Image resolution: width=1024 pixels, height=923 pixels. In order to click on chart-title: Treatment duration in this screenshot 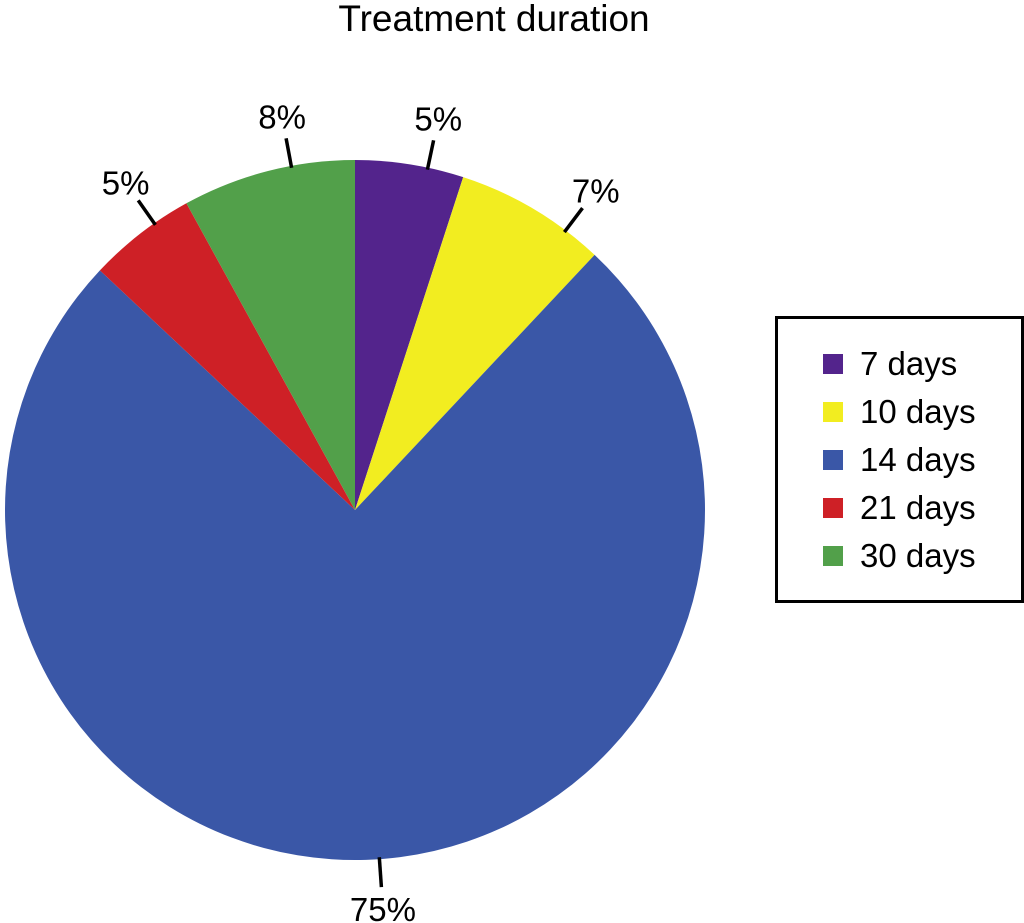, I will do `click(493, 19)`.